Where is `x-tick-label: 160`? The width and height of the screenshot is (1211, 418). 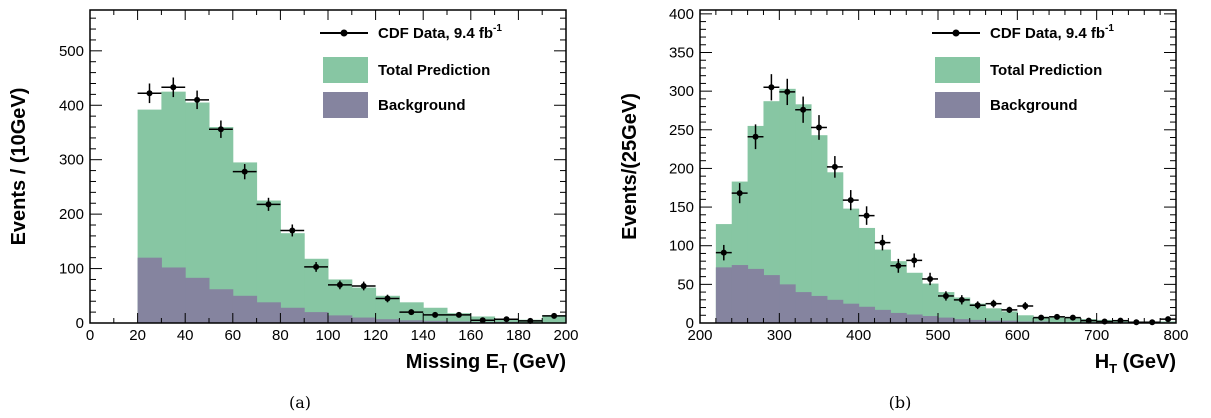
x-tick-label: 160 is located at coordinates (470, 335).